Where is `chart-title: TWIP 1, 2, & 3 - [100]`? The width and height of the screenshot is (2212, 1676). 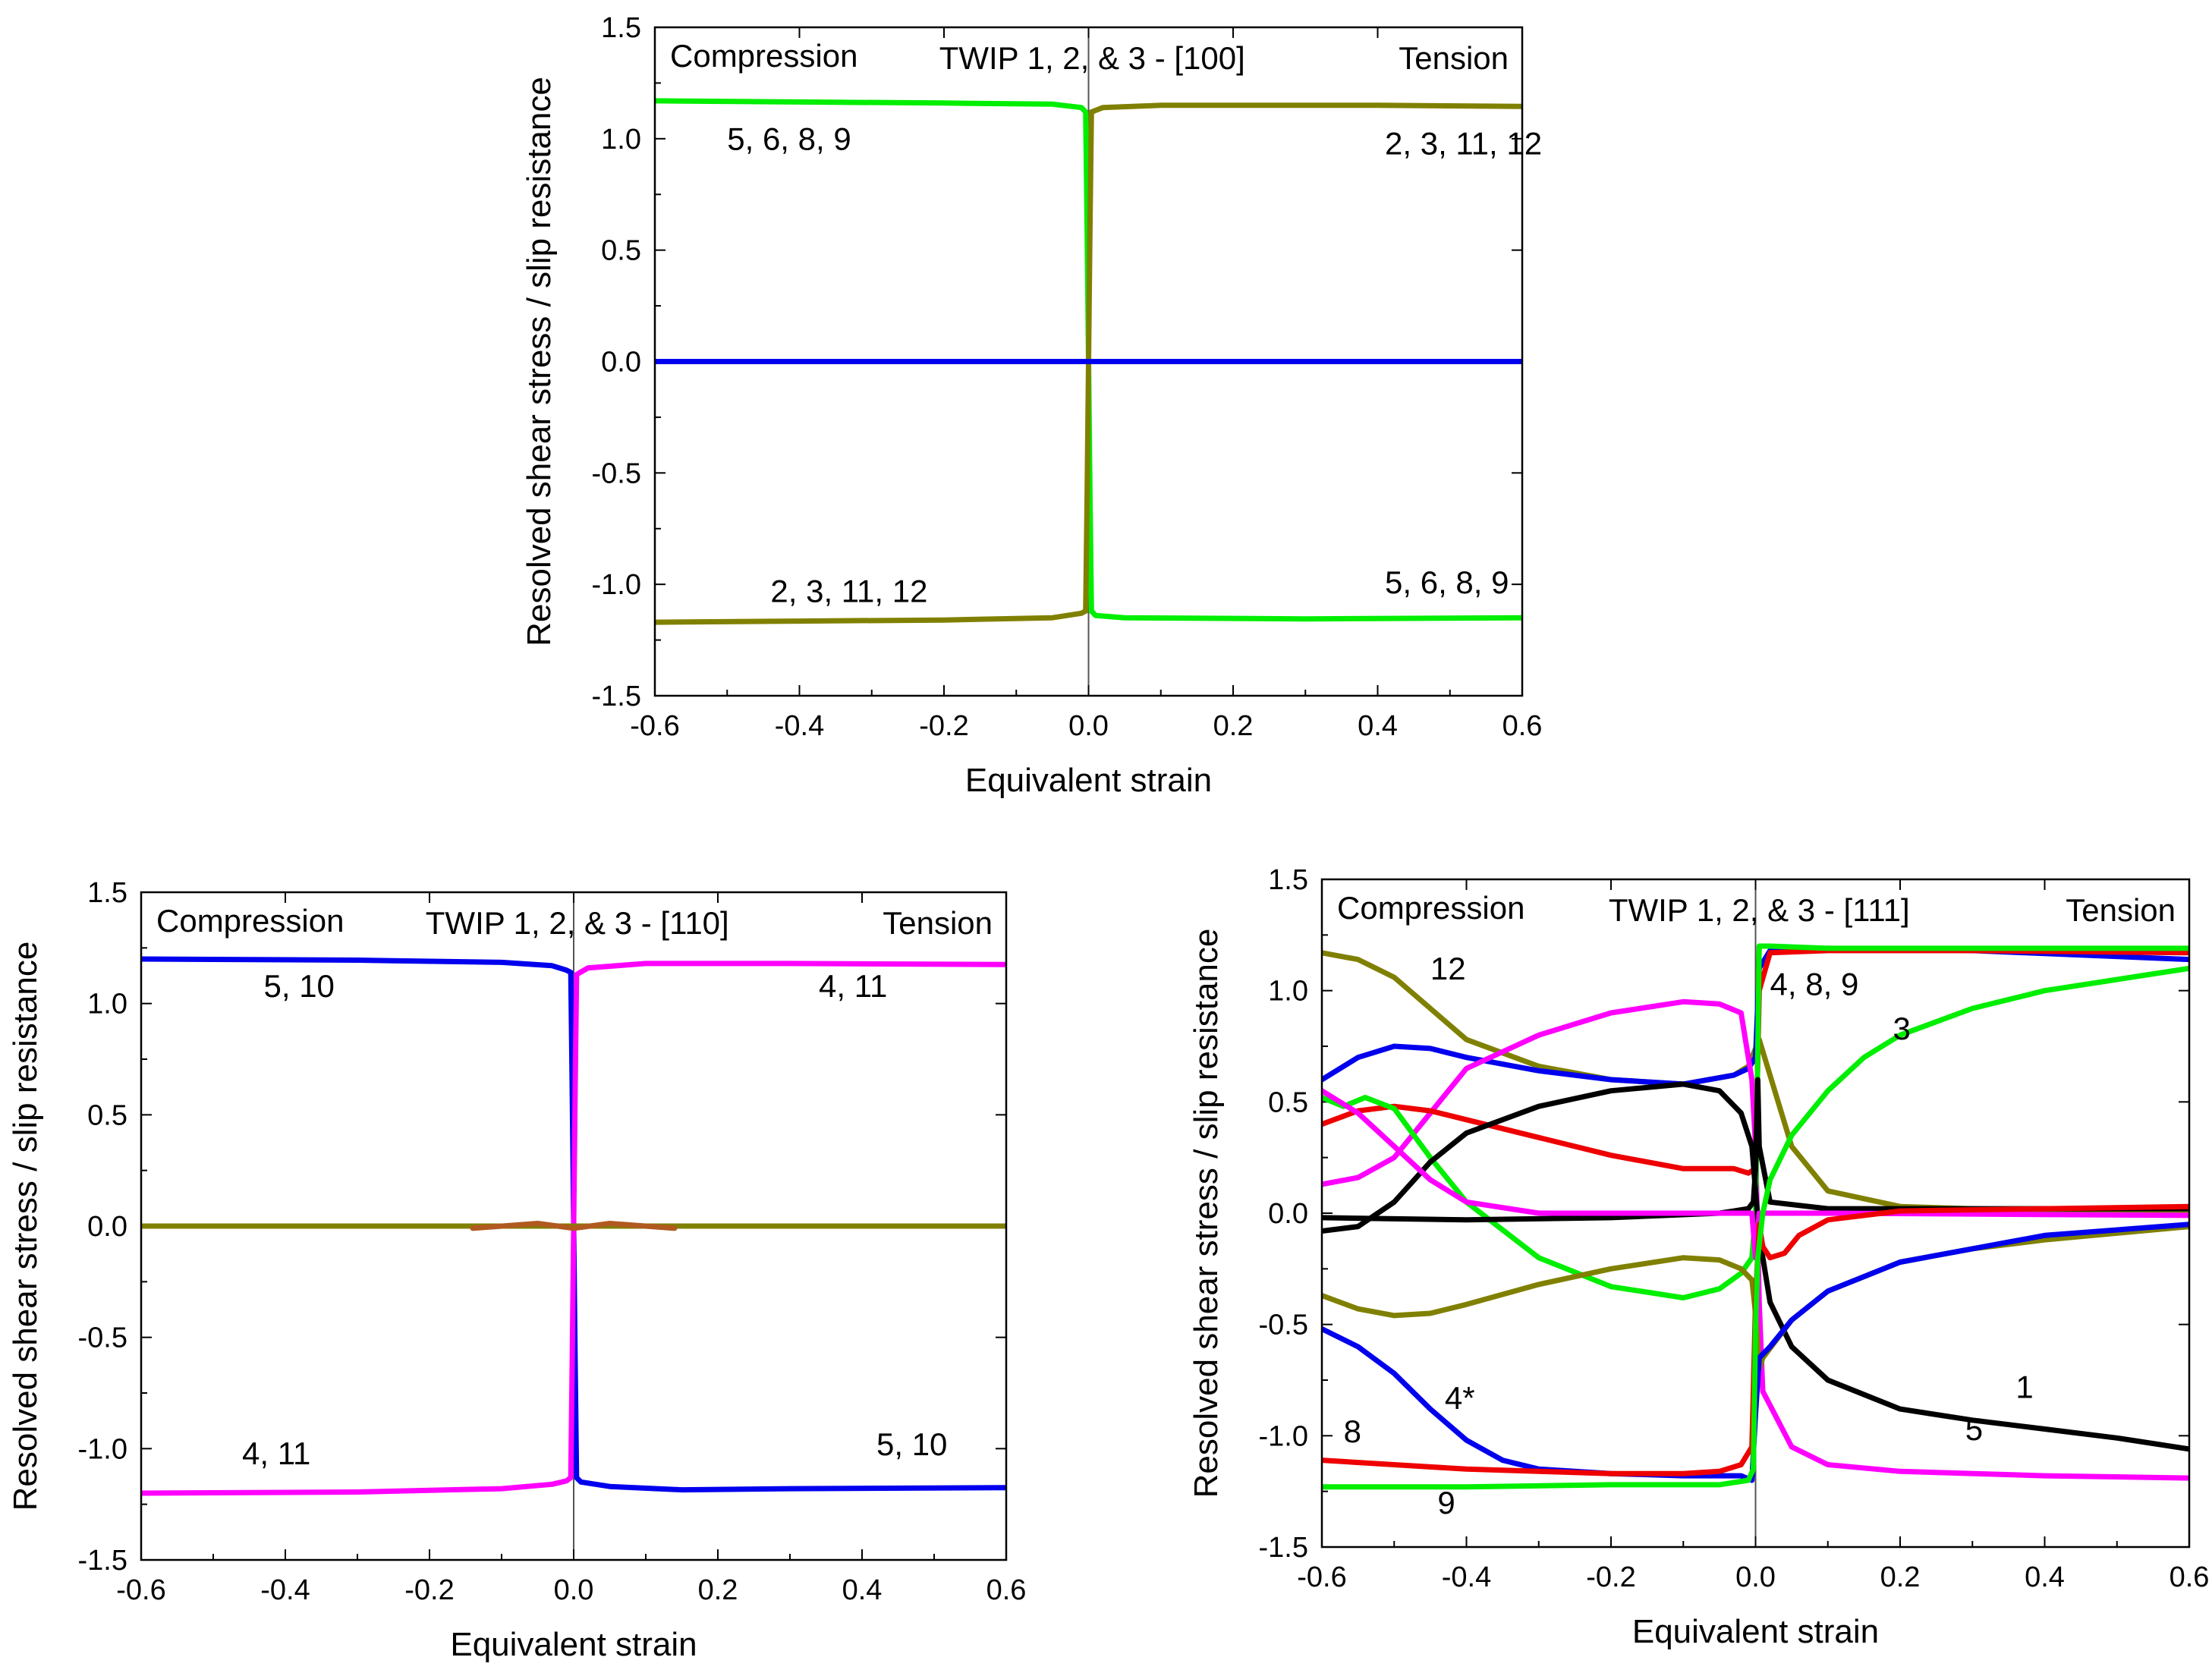 chart-title: TWIP 1, 2, & 3 - [100] is located at coordinates (1092, 58).